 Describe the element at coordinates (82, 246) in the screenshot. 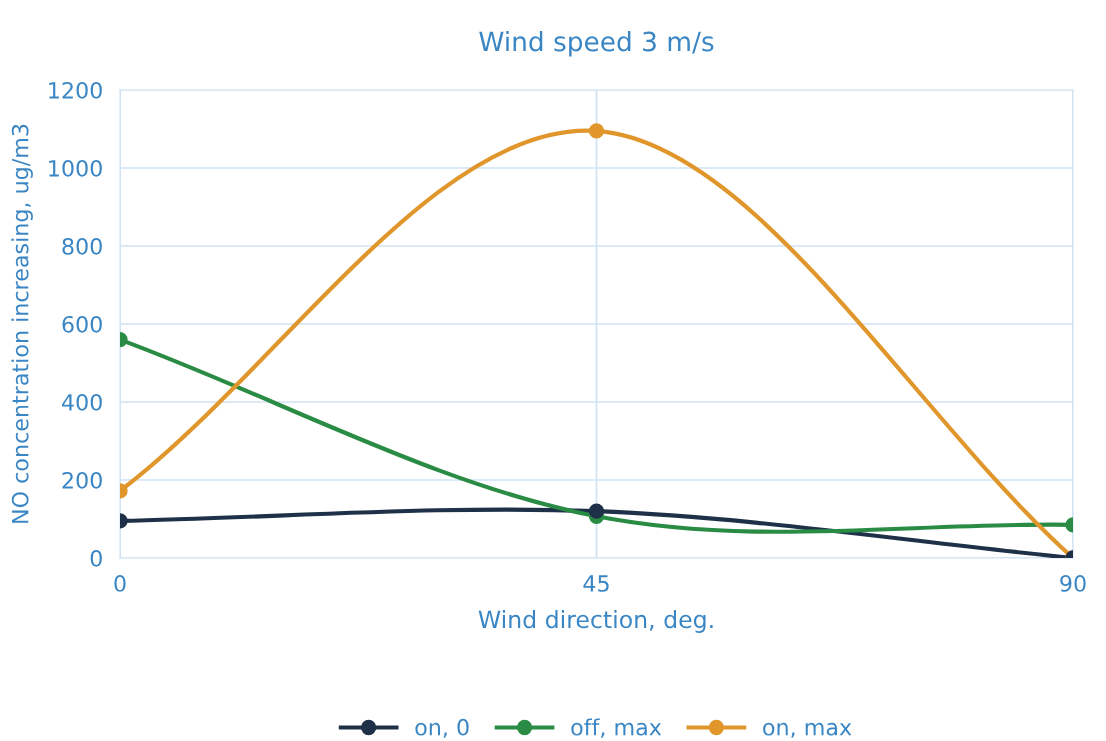

I see `y-tick-label: 800` at that location.